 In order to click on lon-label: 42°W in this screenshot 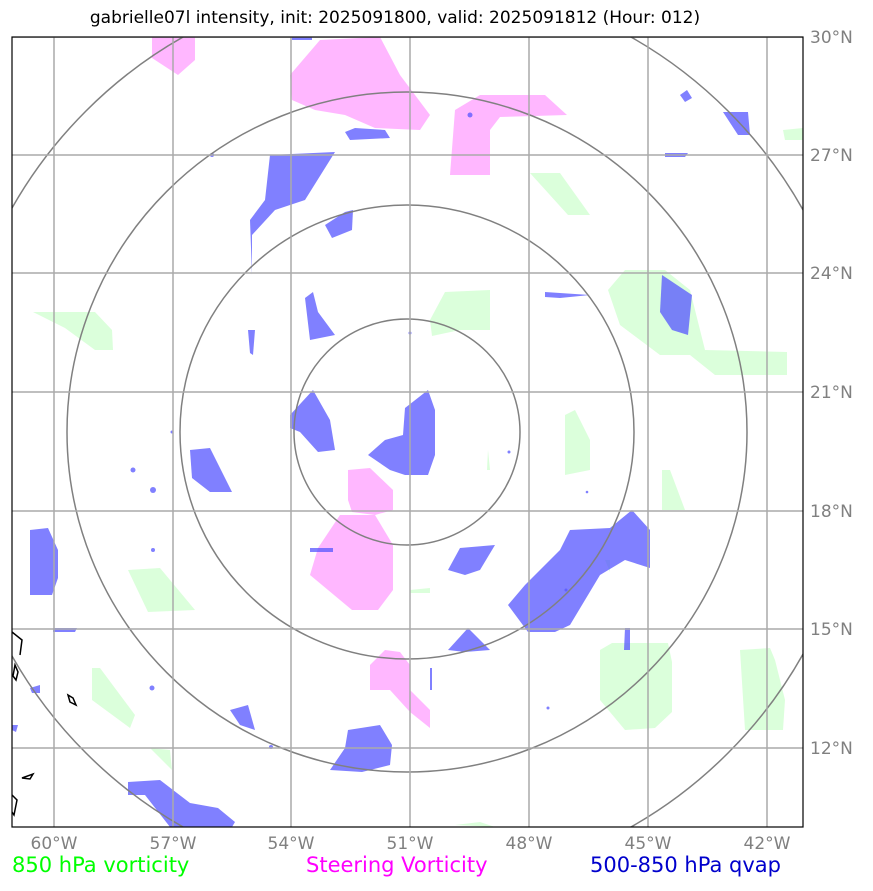, I will do `click(767, 844)`.